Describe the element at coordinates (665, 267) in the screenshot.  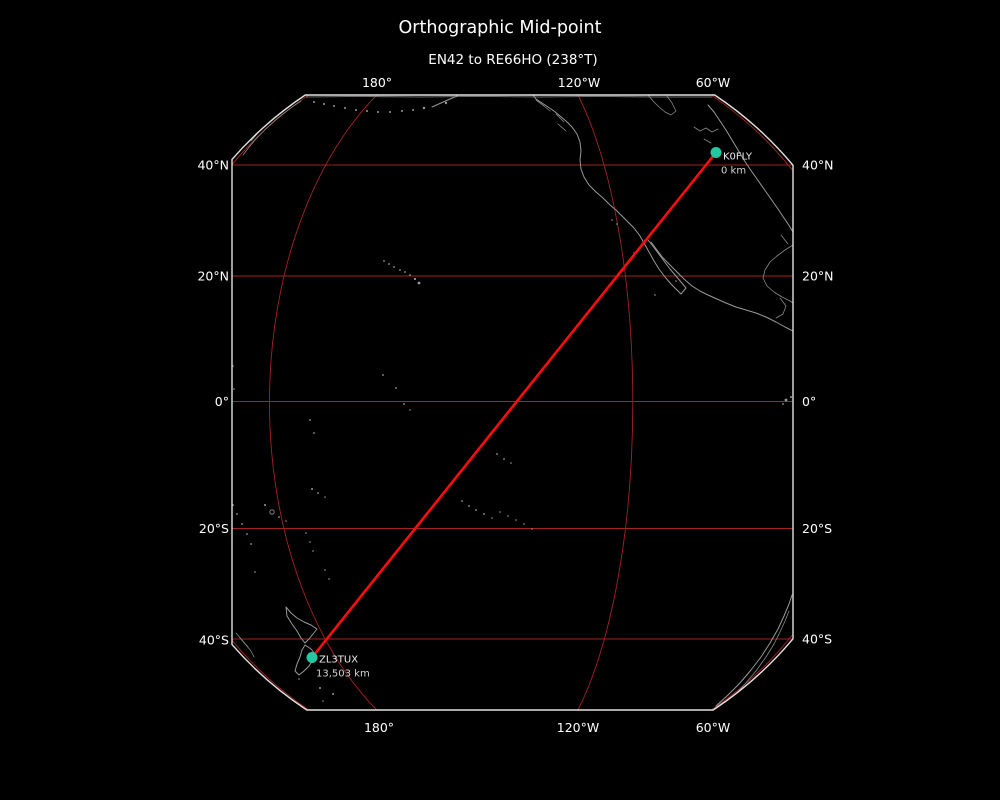
I see `coastline-baja-california` at that location.